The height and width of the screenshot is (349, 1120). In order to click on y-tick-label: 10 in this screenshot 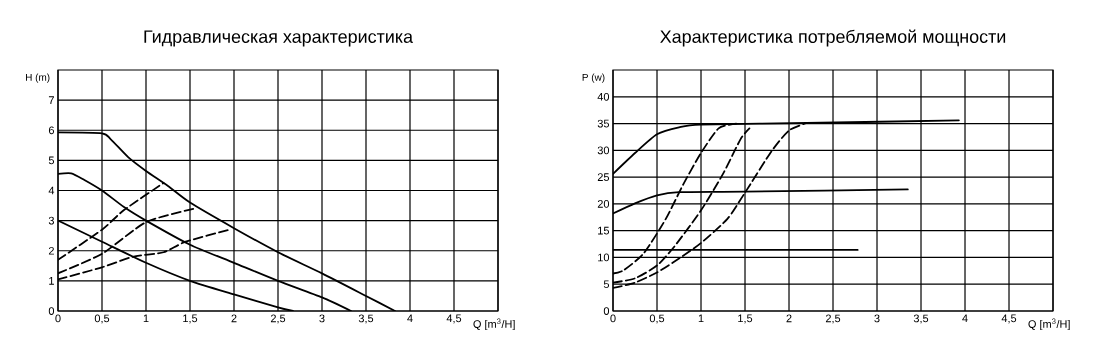, I will do `click(604, 257)`.